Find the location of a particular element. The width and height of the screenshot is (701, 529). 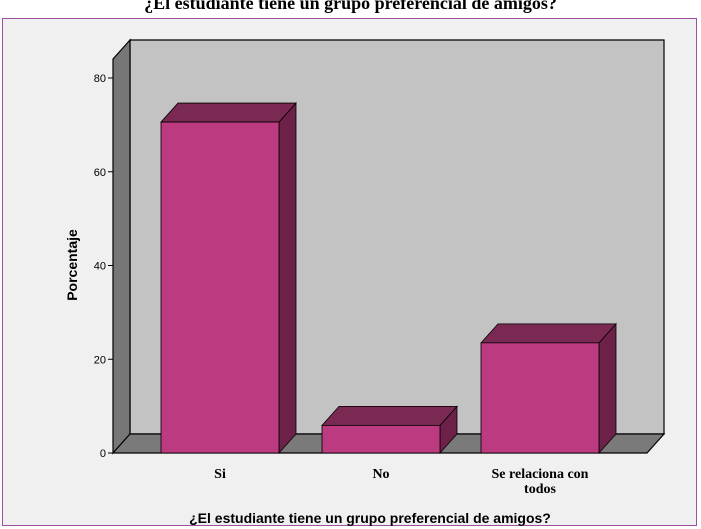

x-tick-label: Se relaciona con todos is located at coordinates (540, 482).